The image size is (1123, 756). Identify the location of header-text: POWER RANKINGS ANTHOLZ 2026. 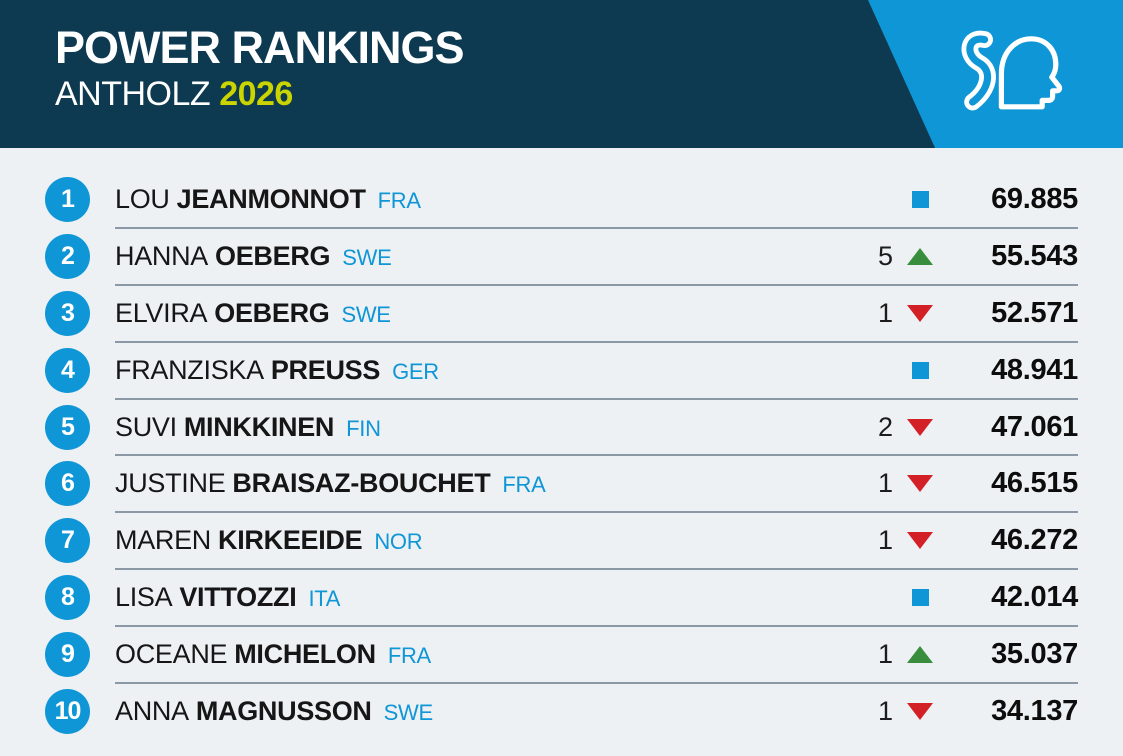
(260, 67).